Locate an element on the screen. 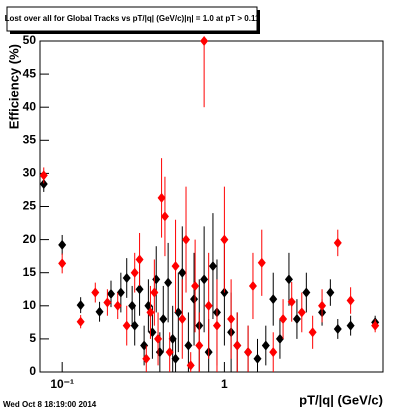 The width and height of the screenshot is (400, 414). y-tick-label: 35 is located at coordinates (30, 139).